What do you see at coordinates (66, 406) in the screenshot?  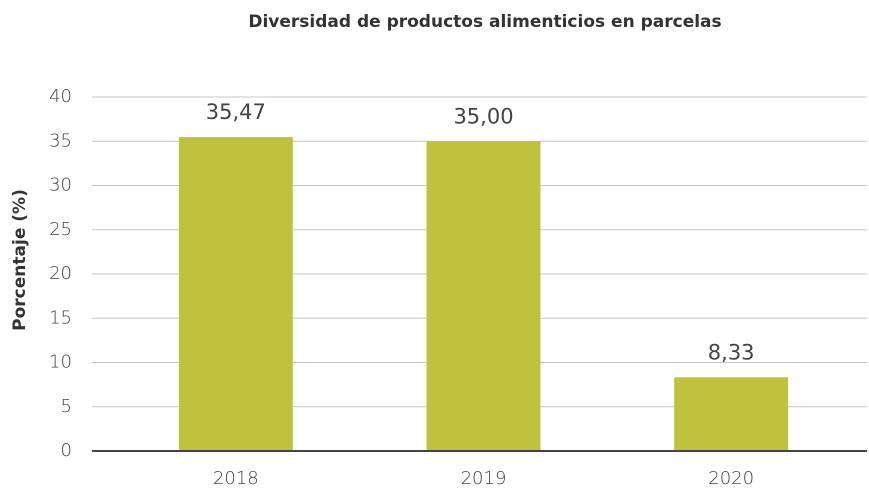 I see `y-tick-label: 5` at bounding box center [66, 406].